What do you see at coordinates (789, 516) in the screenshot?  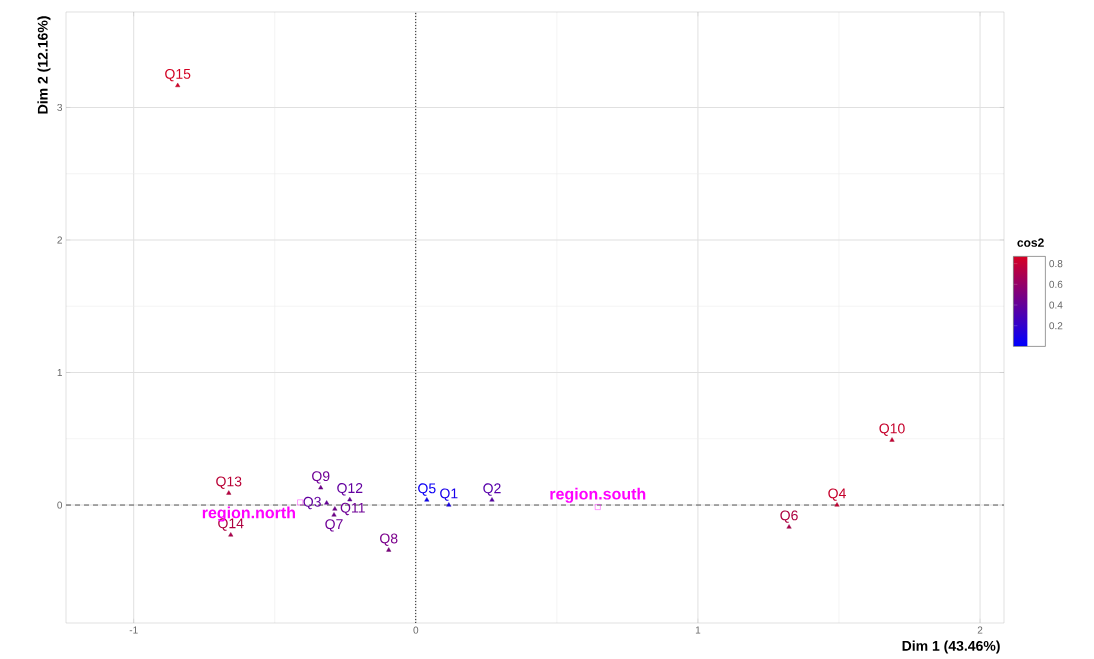 I see `annotation: Q6` at bounding box center [789, 516].